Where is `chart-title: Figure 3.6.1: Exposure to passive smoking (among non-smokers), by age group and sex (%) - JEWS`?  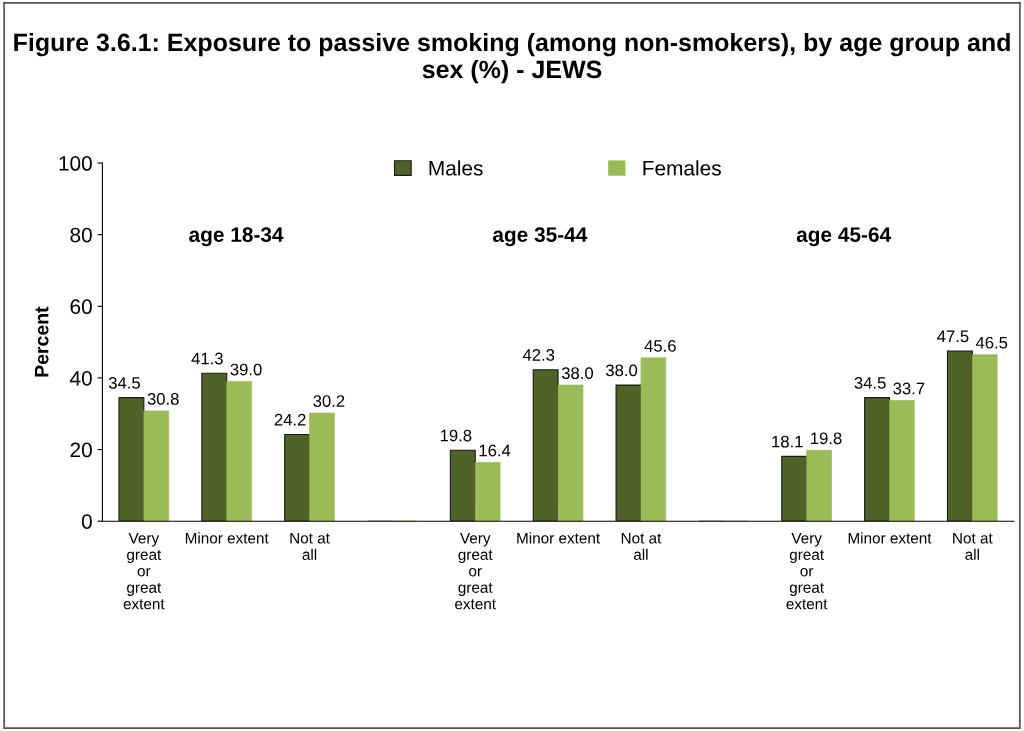 chart-title: Figure 3.6.1: Exposure to passive smoking (among non-smokers), by age group and sex (%) - JEWS is located at coordinates (512, 58).